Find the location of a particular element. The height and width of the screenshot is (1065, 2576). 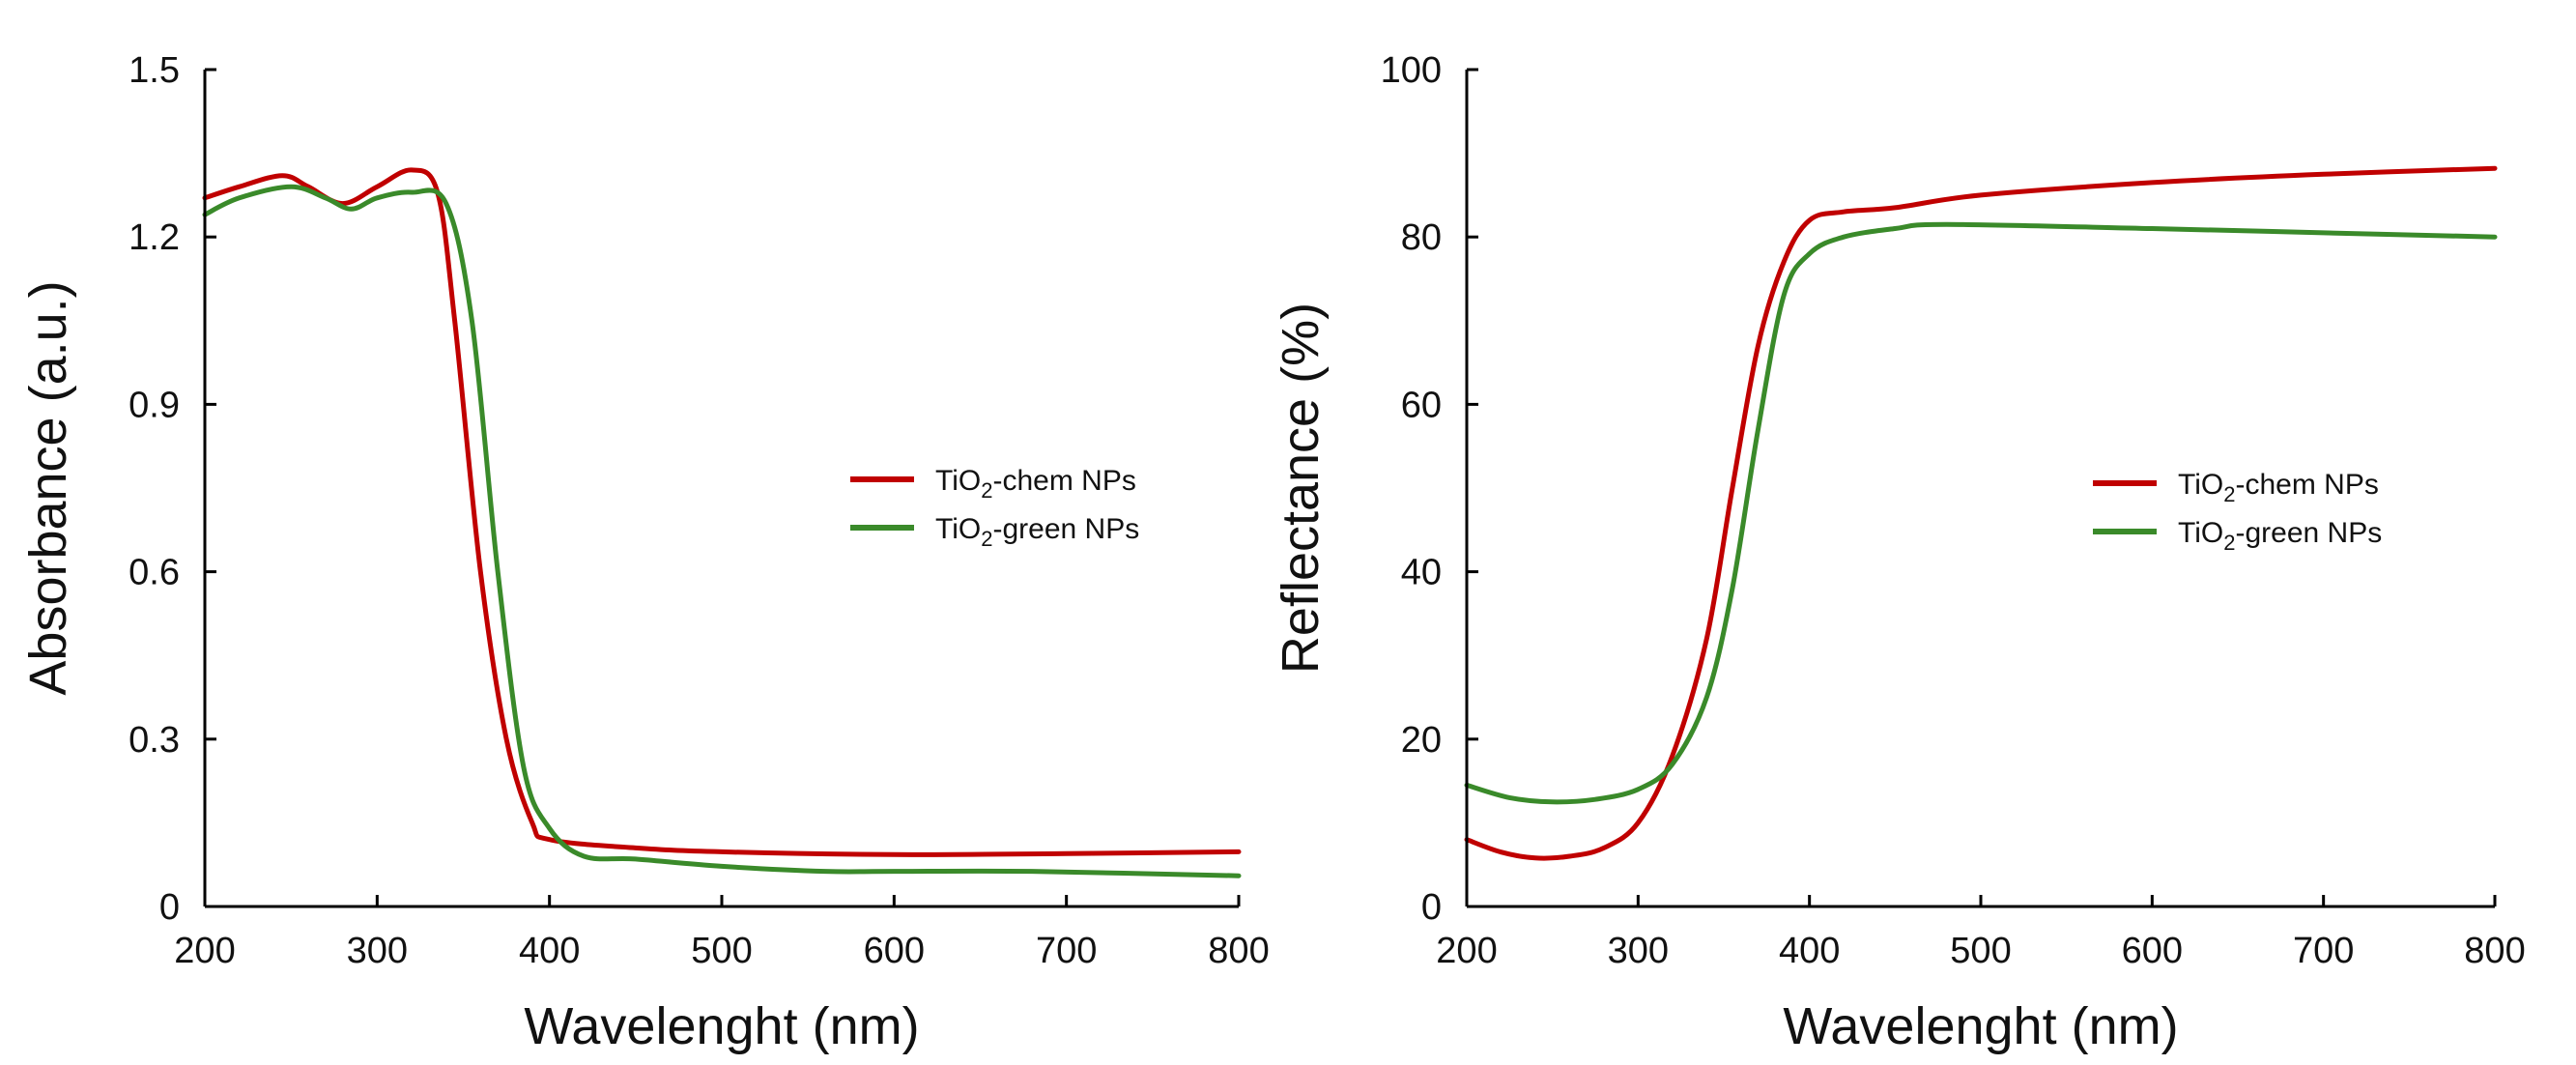

reflectance-x-tick-label: 500 is located at coordinates (1981, 951).